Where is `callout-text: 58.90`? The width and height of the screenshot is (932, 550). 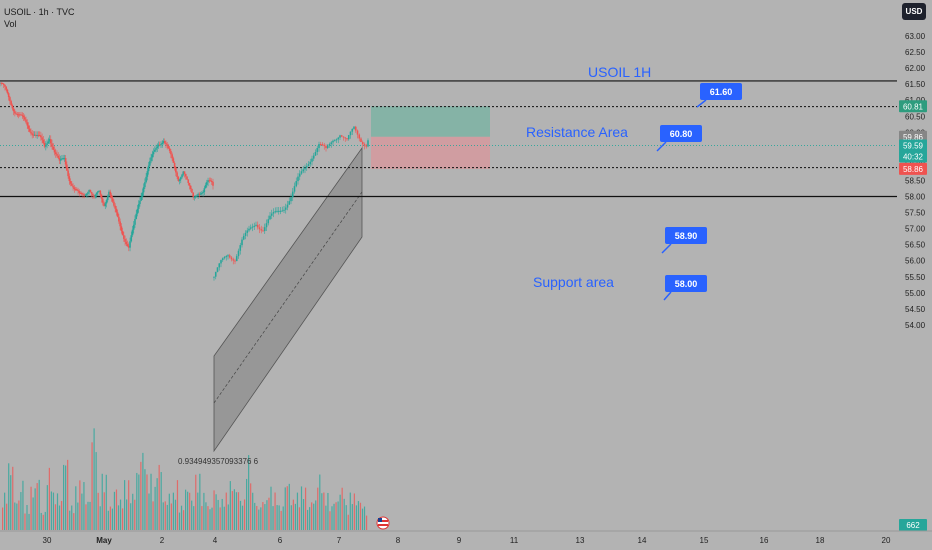 callout-text: 58.90 is located at coordinates (686, 236).